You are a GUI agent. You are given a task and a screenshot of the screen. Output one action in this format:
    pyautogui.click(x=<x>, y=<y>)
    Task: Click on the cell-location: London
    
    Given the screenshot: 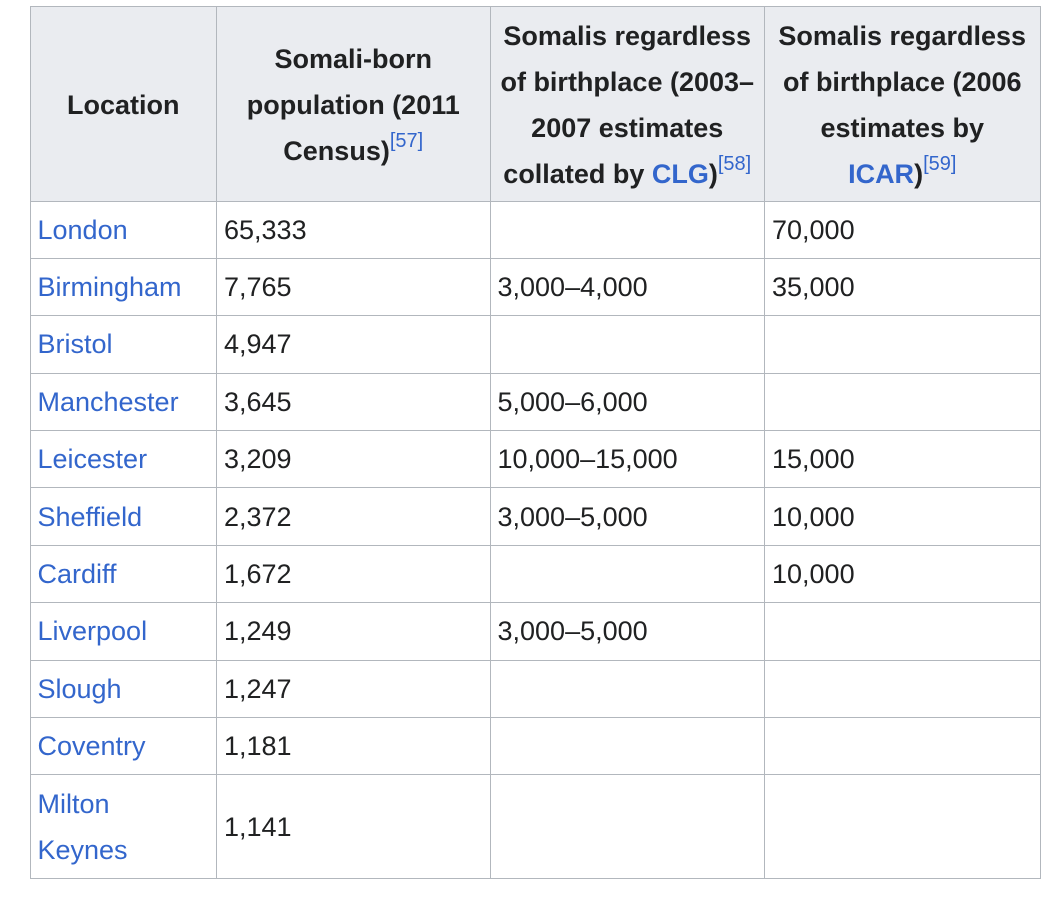 What is the action you would take?
    pyautogui.click(x=123, y=230)
    